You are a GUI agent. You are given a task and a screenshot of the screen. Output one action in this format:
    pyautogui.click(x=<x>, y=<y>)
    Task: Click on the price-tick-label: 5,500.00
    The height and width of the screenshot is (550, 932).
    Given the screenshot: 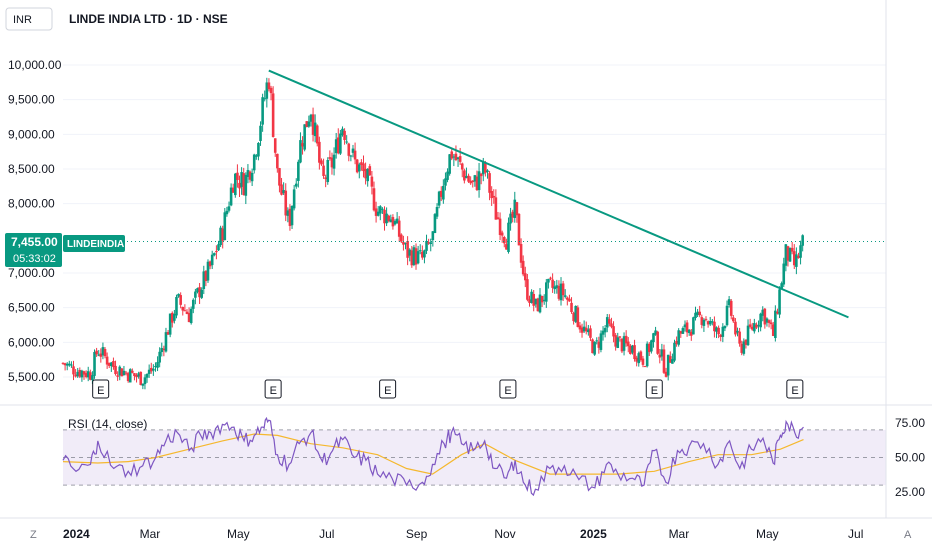 What is the action you would take?
    pyautogui.click(x=31, y=377)
    